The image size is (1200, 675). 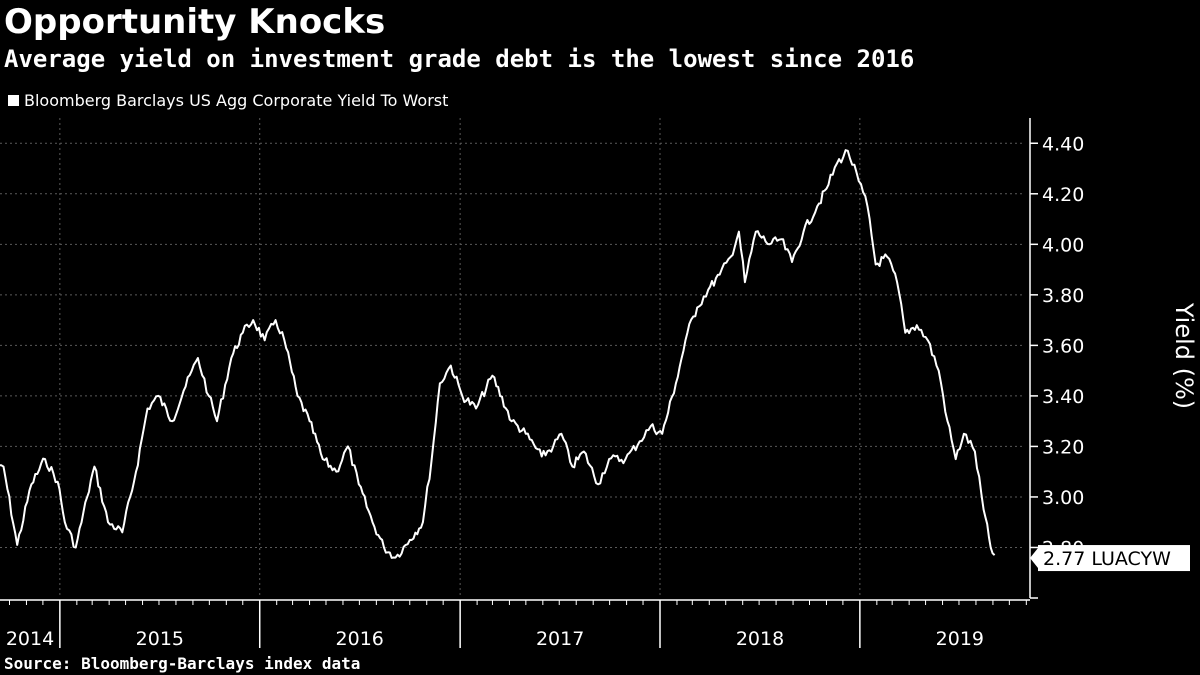 I want to click on y-tick-label: 4.40, so click(x=1063, y=144).